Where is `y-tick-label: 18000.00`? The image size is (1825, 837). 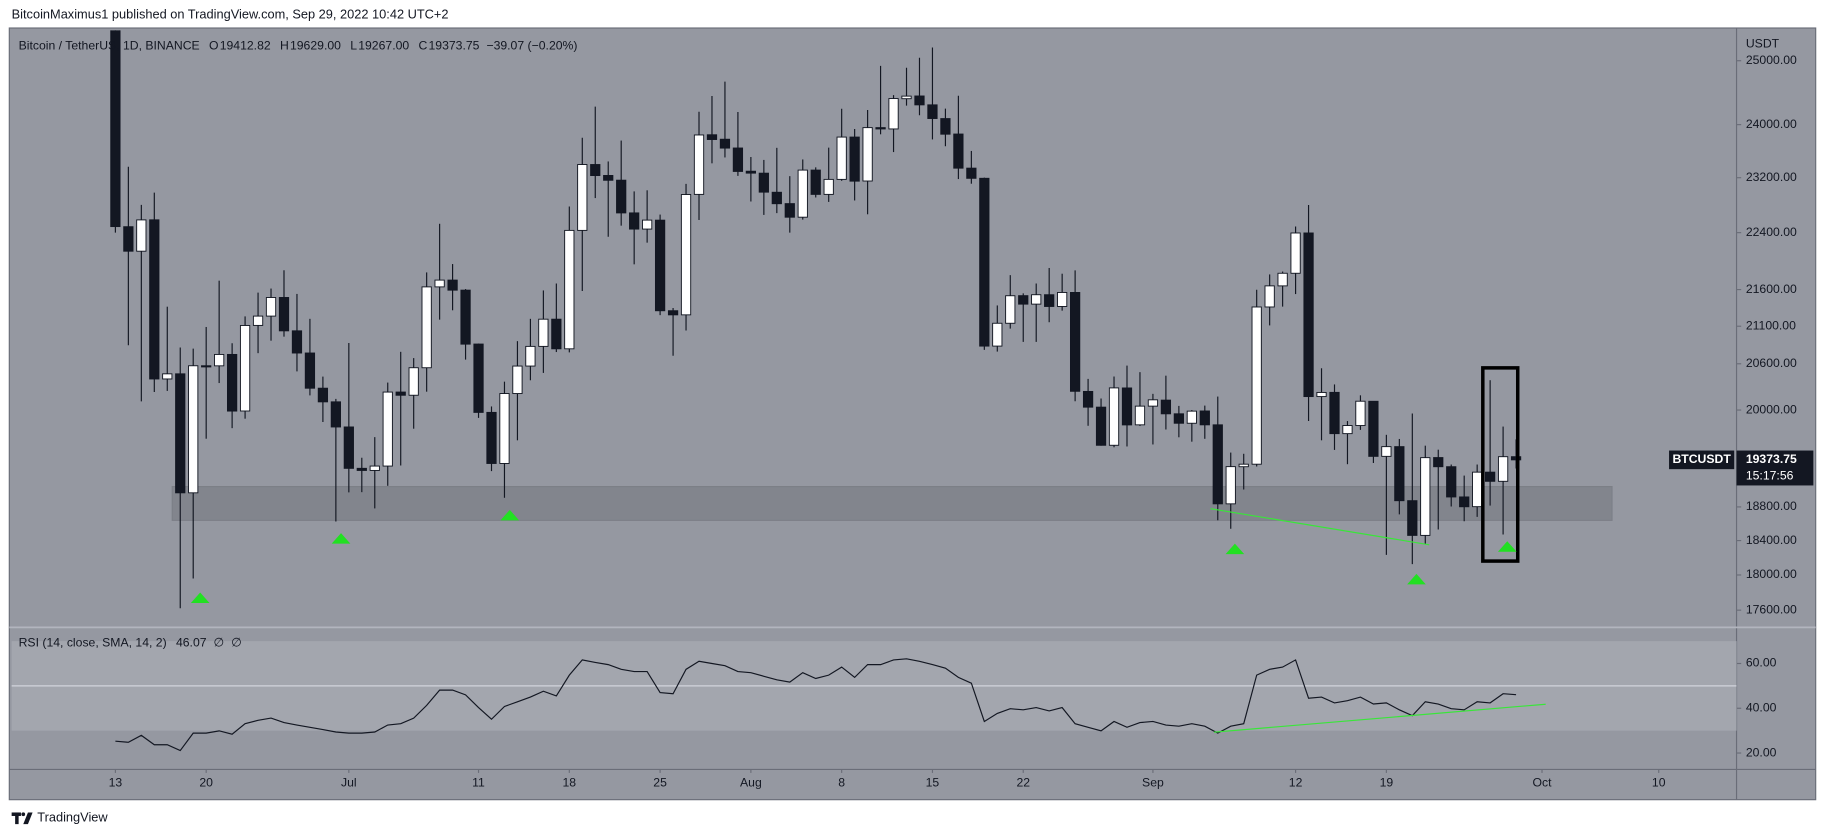
y-tick-label: 18000.00 is located at coordinates (1771, 574).